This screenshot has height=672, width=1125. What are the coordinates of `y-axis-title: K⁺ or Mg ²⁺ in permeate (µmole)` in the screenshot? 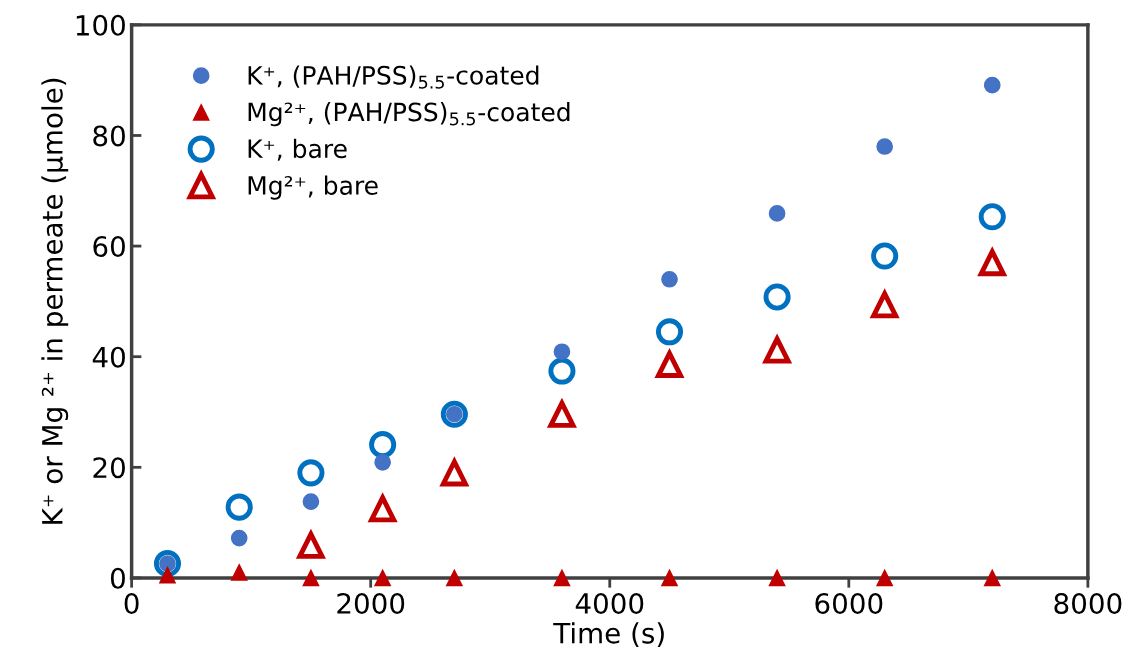 It's located at (55, 301).